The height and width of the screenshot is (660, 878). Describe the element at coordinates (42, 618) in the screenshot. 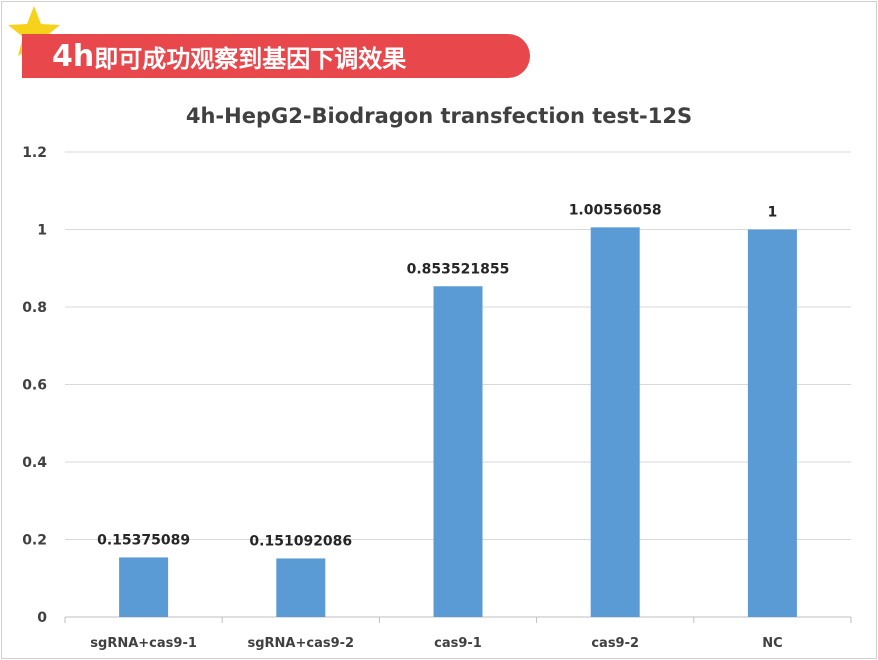

I see `y-tick-label: 0` at that location.